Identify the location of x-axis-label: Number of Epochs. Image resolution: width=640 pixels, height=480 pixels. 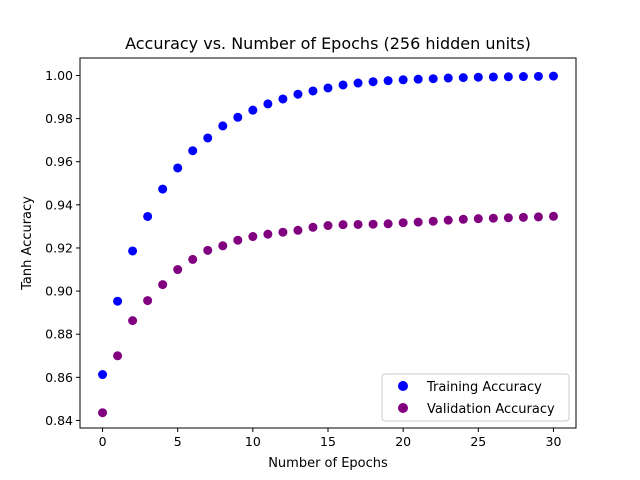
(328, 463).